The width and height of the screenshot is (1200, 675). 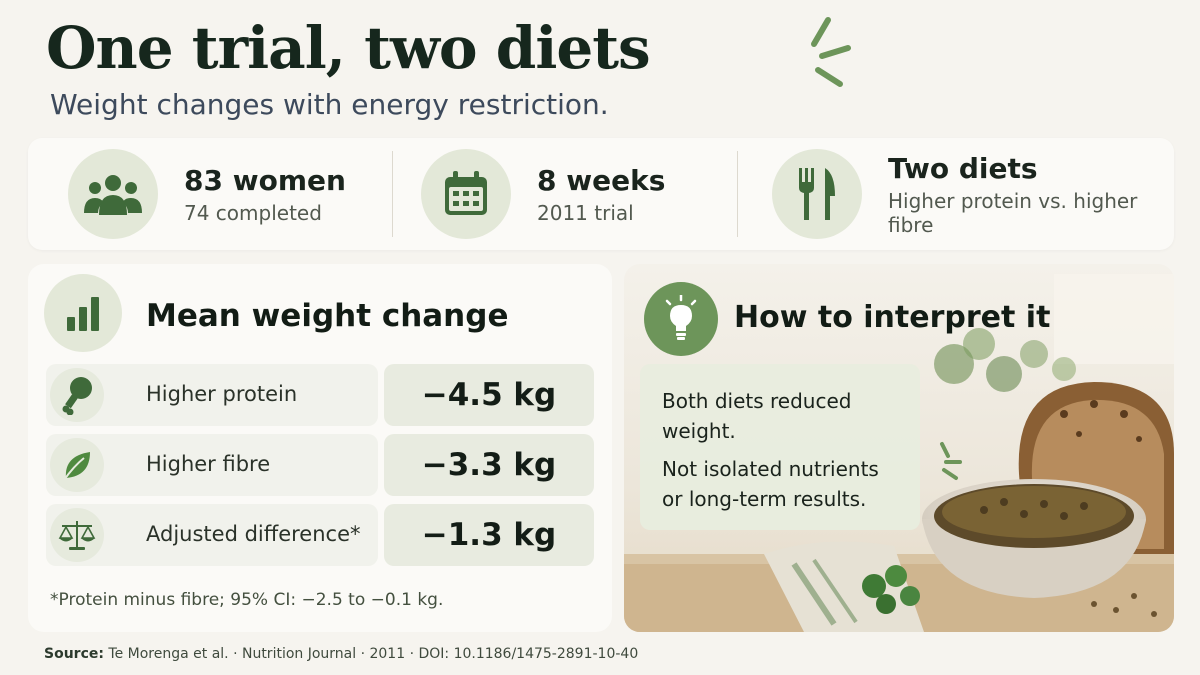 What do you see at coordinates (1013, 212) in the screenshot?
I see `stat-sub-text: Higher protein vs. higher fibre` at bounding box center [1013, 212].